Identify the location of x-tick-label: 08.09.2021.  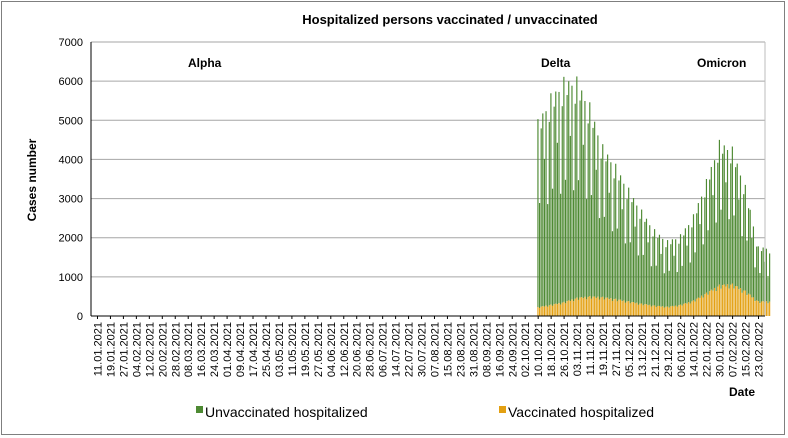
(487, 349).